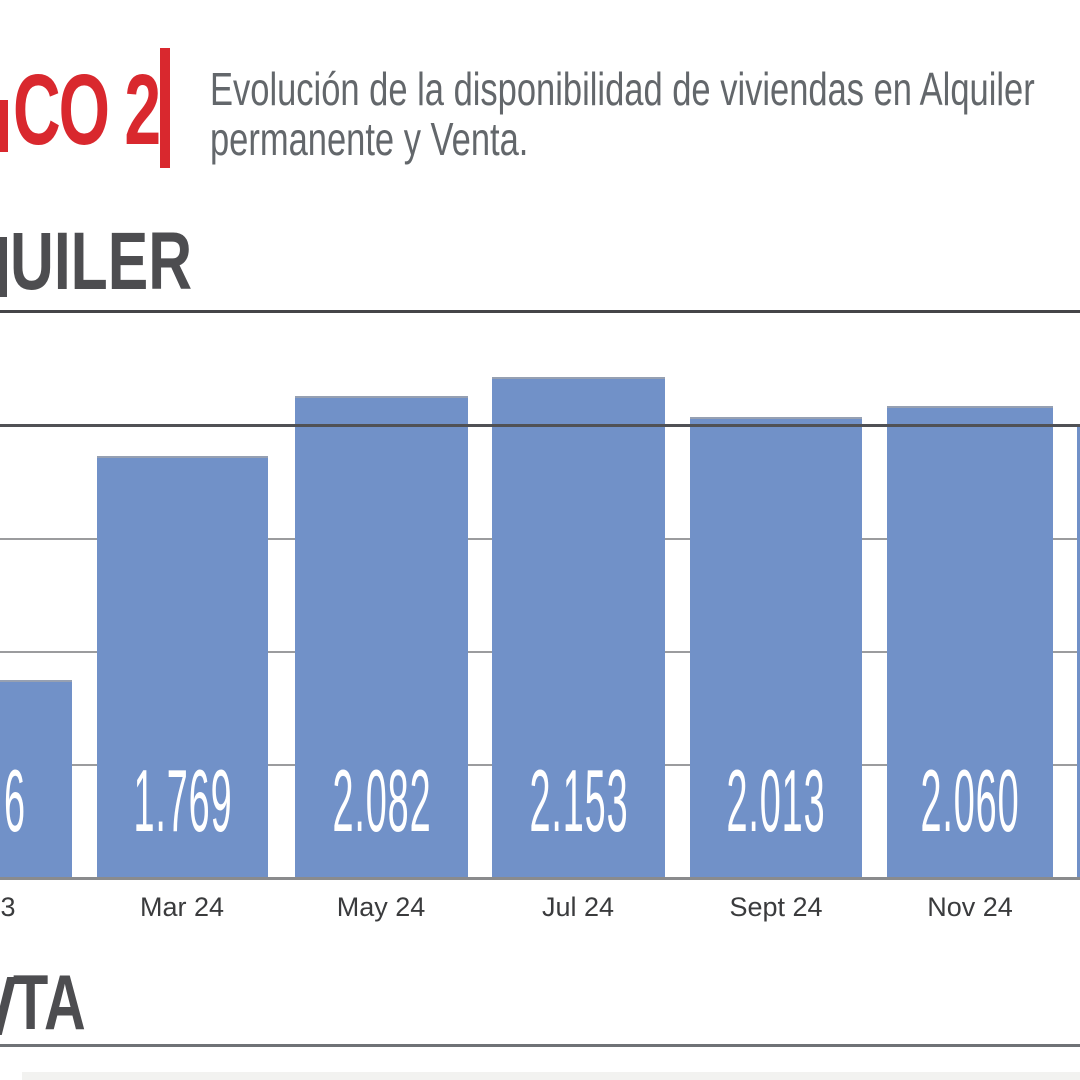 This screenshot has width=1080, height=1080. Describe the element at coordinates (970, 907) in the screenshot. I see `x-axis-label: Nov 24` at that location.